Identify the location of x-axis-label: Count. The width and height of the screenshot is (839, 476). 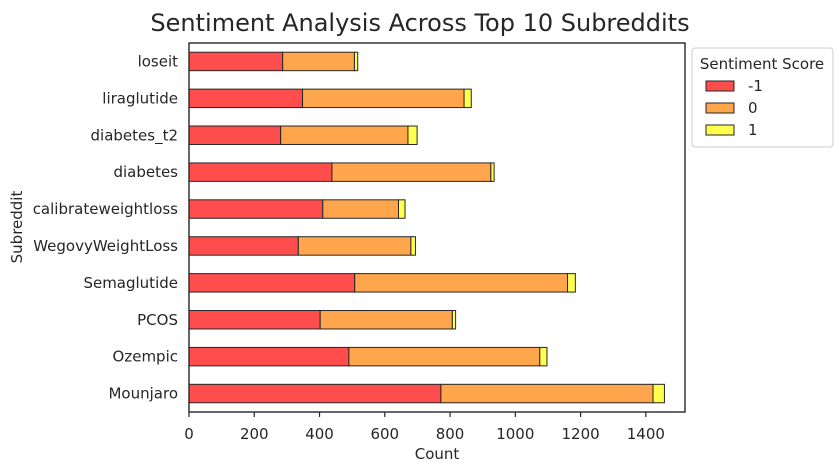
(437, 454).